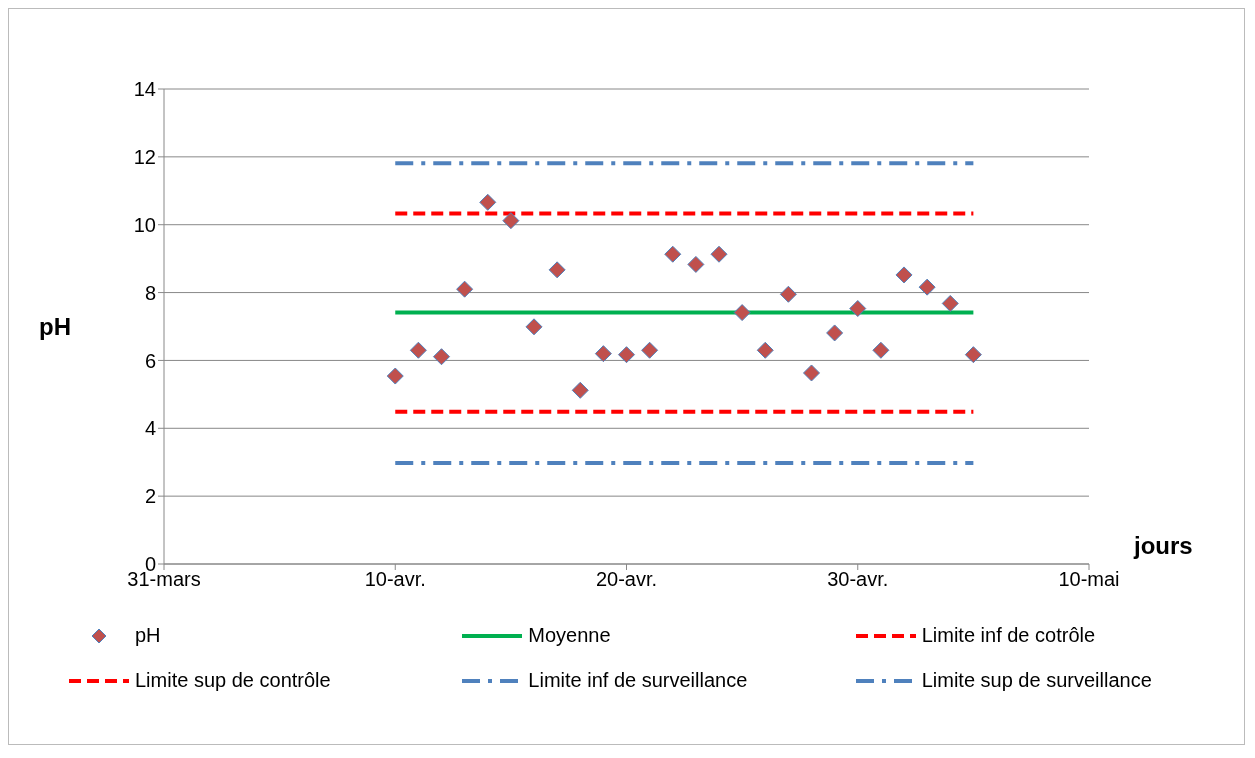  Describe the element at coordinates (144, 89) in the screenshot. I see `y-tick-label: 14` at that location.